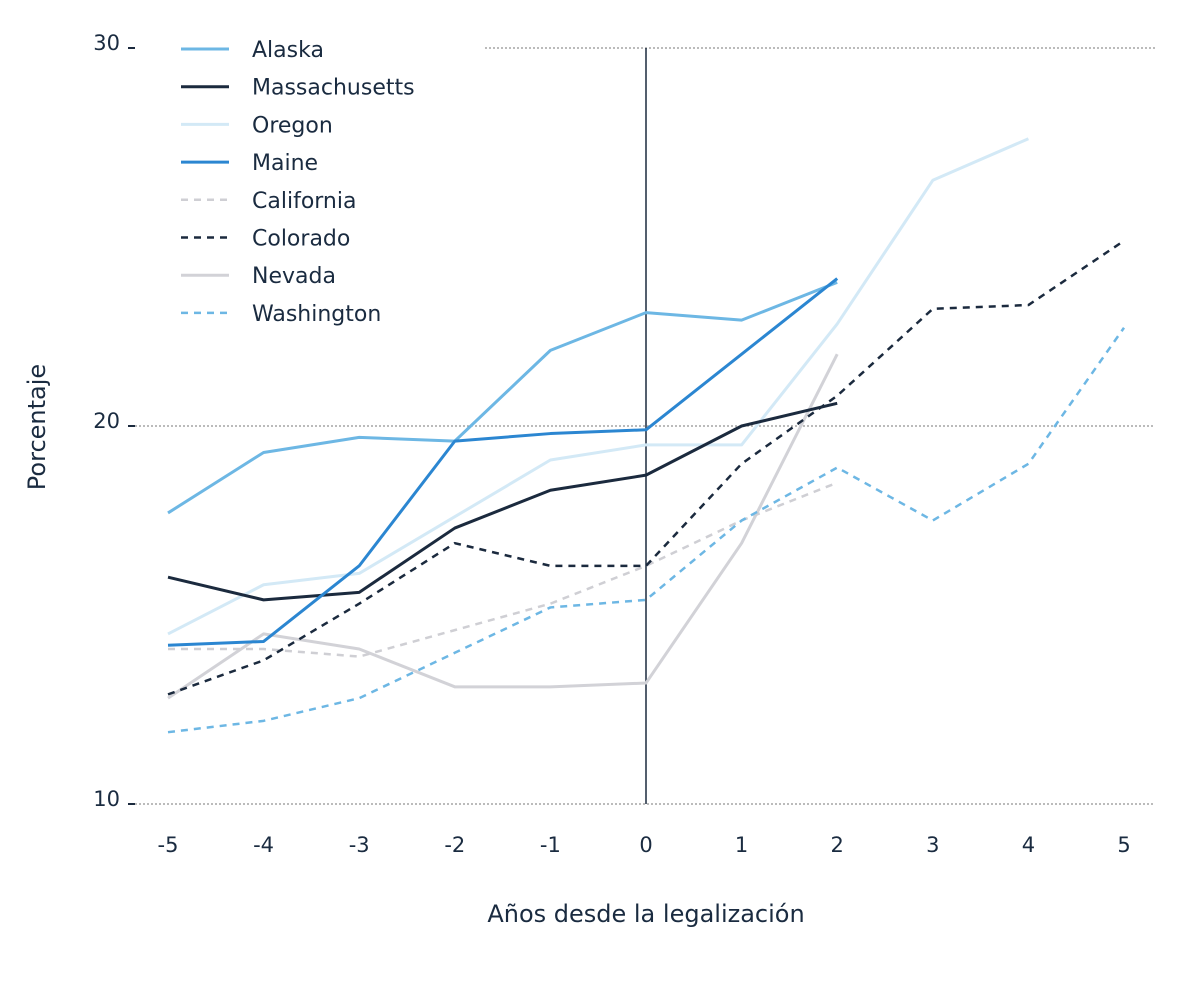  Describe the element at coordinates (333, 88) in the screenshot. I see `legend-label: Massachusetts` at that location.